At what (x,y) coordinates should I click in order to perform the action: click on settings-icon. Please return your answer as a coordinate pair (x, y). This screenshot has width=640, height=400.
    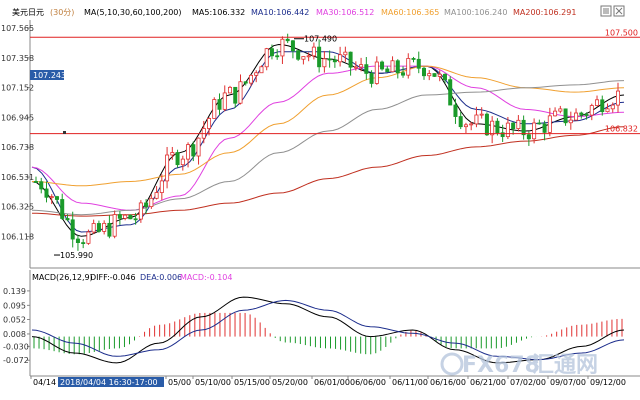
    Looking at the image, I should click on (606, 11).